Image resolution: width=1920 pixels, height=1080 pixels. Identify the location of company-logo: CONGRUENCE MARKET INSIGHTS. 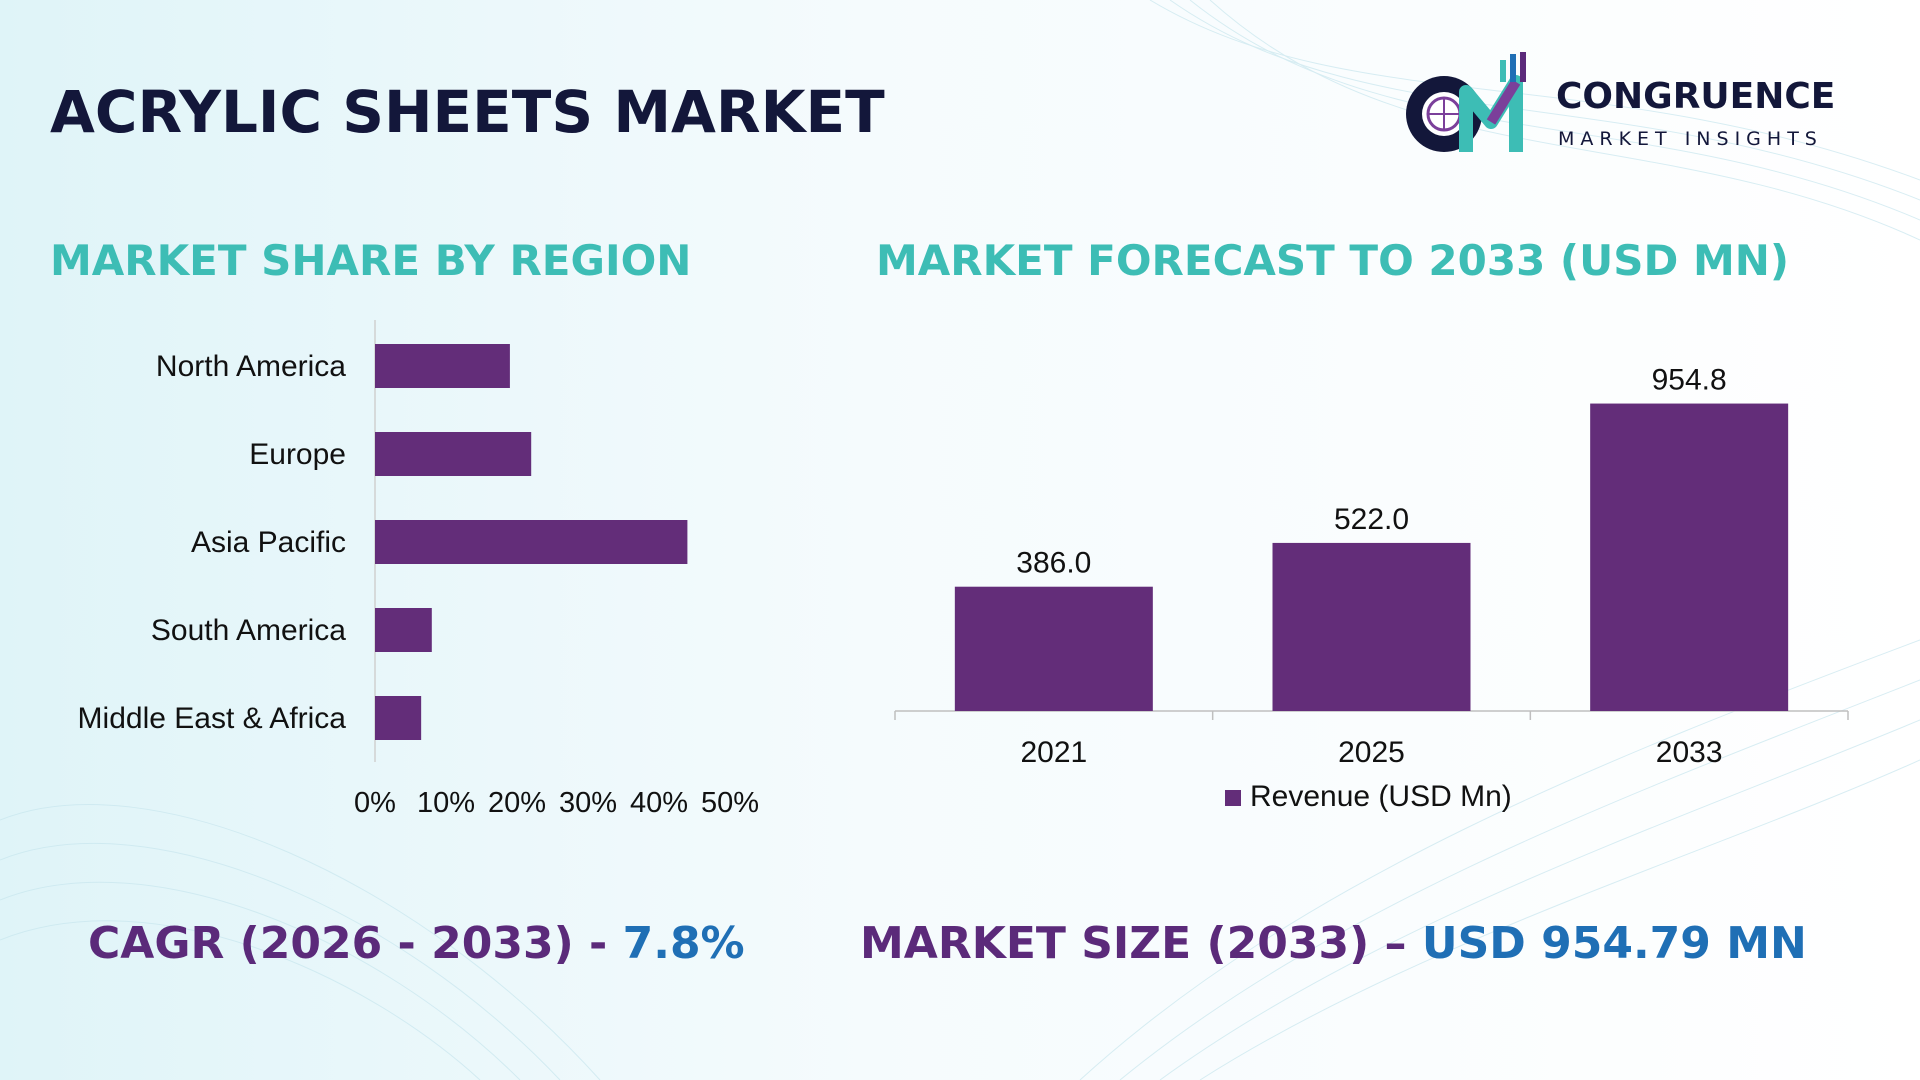
(1636, 105).